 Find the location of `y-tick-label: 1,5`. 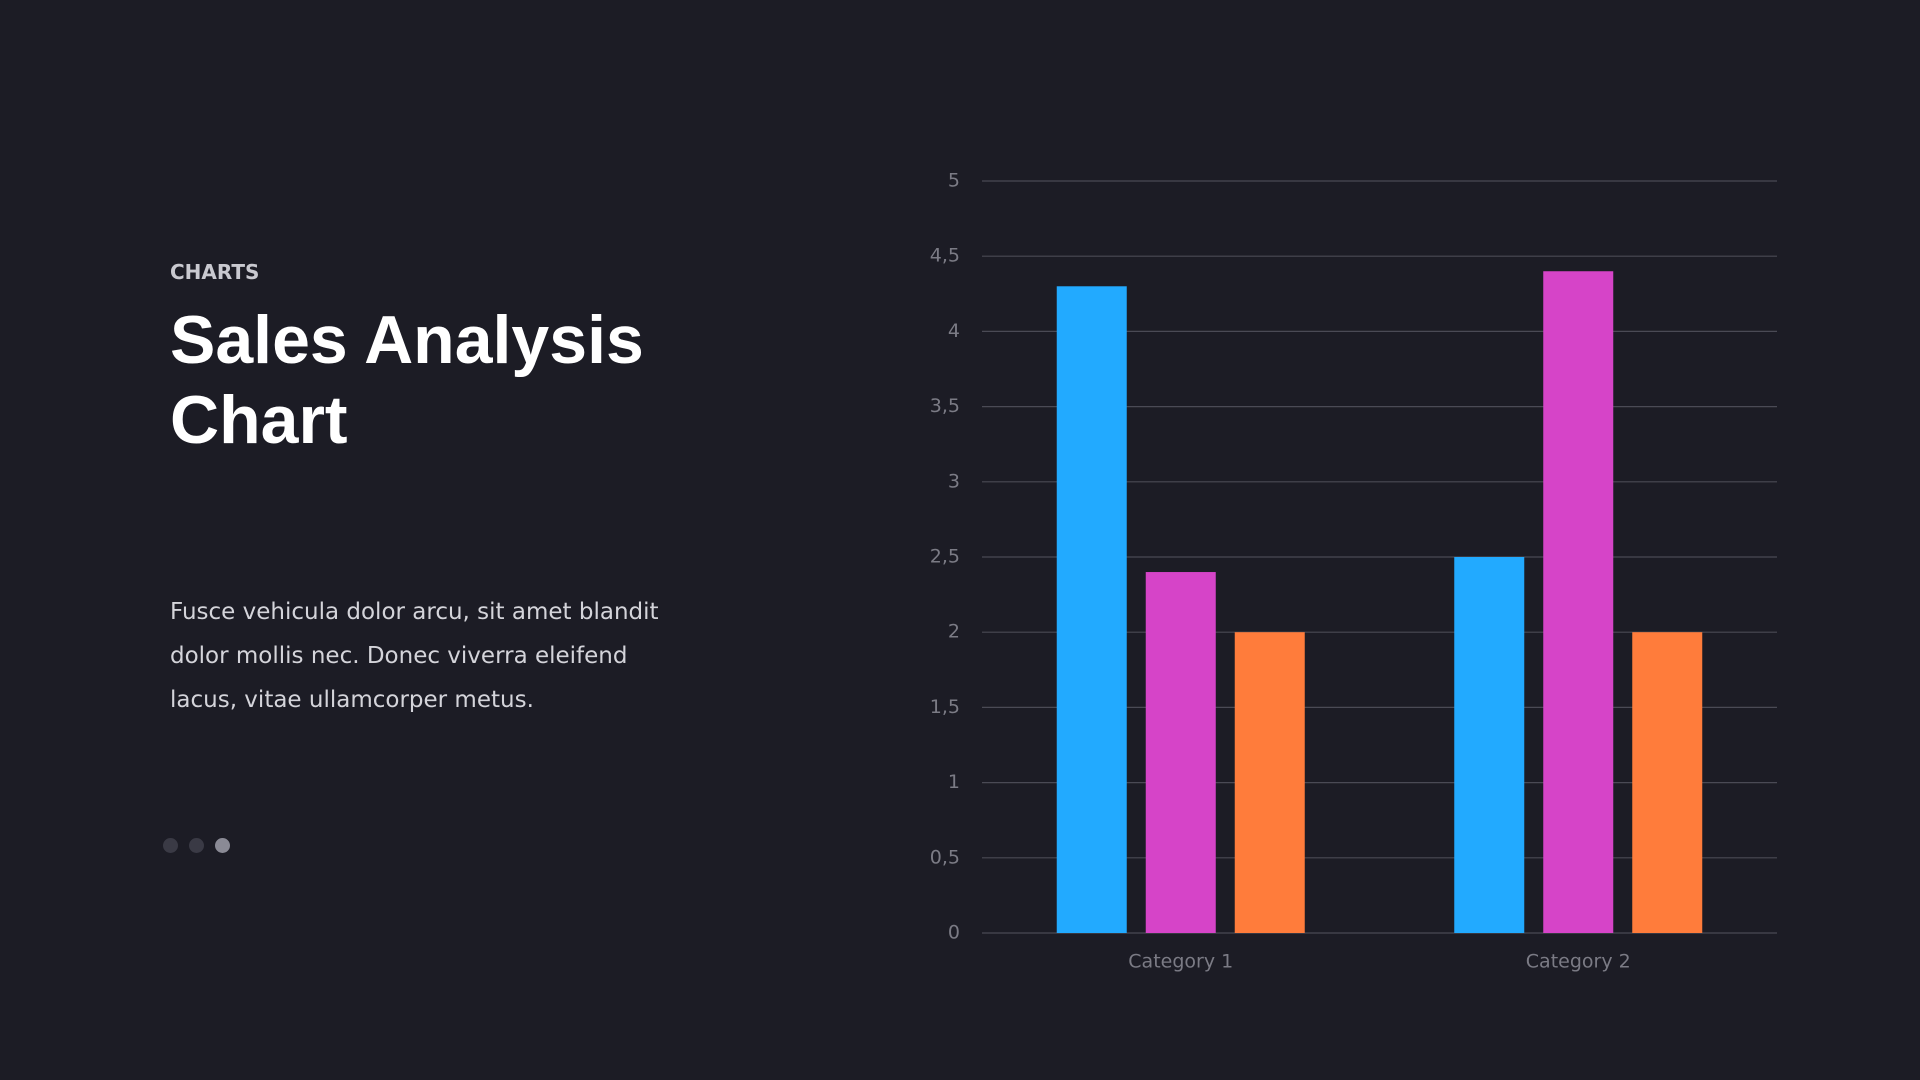

y-tick-label: 1,5 is located at coordinates (945, 707).